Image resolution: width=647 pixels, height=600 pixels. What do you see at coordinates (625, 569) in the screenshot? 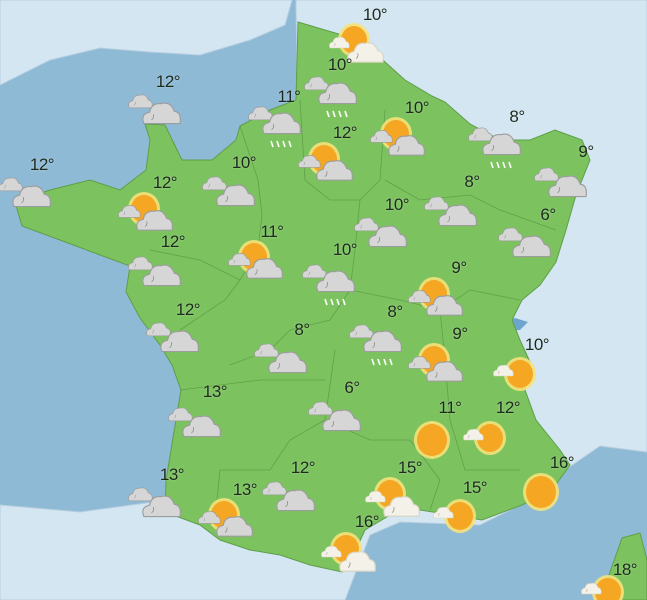
I see `temperature-label: 18°` at bounding box center [625, 569].